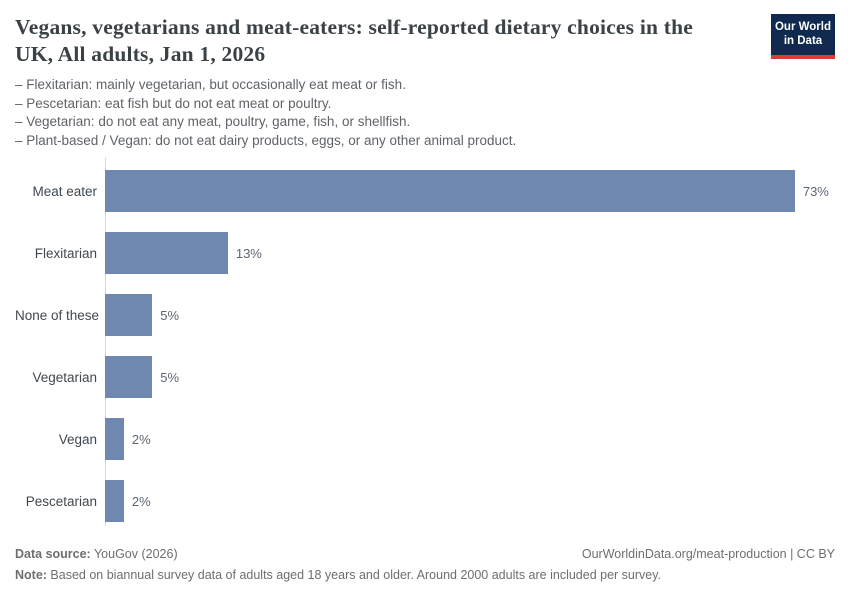 The width and height of the screenshot is (850, 600). What do you see at coordinates (57, 315) in the screenshot?
I see `category-label: None of these` at bounding box center [57, 315].